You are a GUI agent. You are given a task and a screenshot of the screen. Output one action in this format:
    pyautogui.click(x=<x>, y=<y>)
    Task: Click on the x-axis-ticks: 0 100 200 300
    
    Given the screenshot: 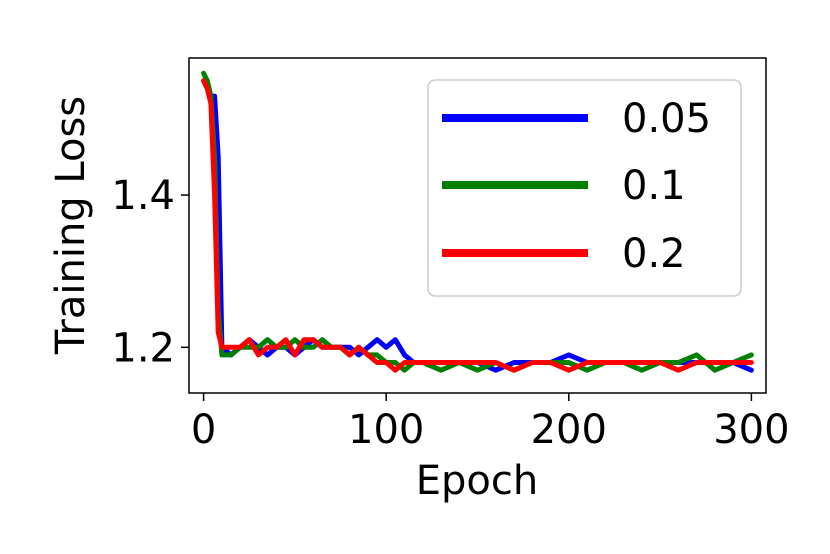 What is the action you would take?
    pyautogui.click(x=490, y=423)
    